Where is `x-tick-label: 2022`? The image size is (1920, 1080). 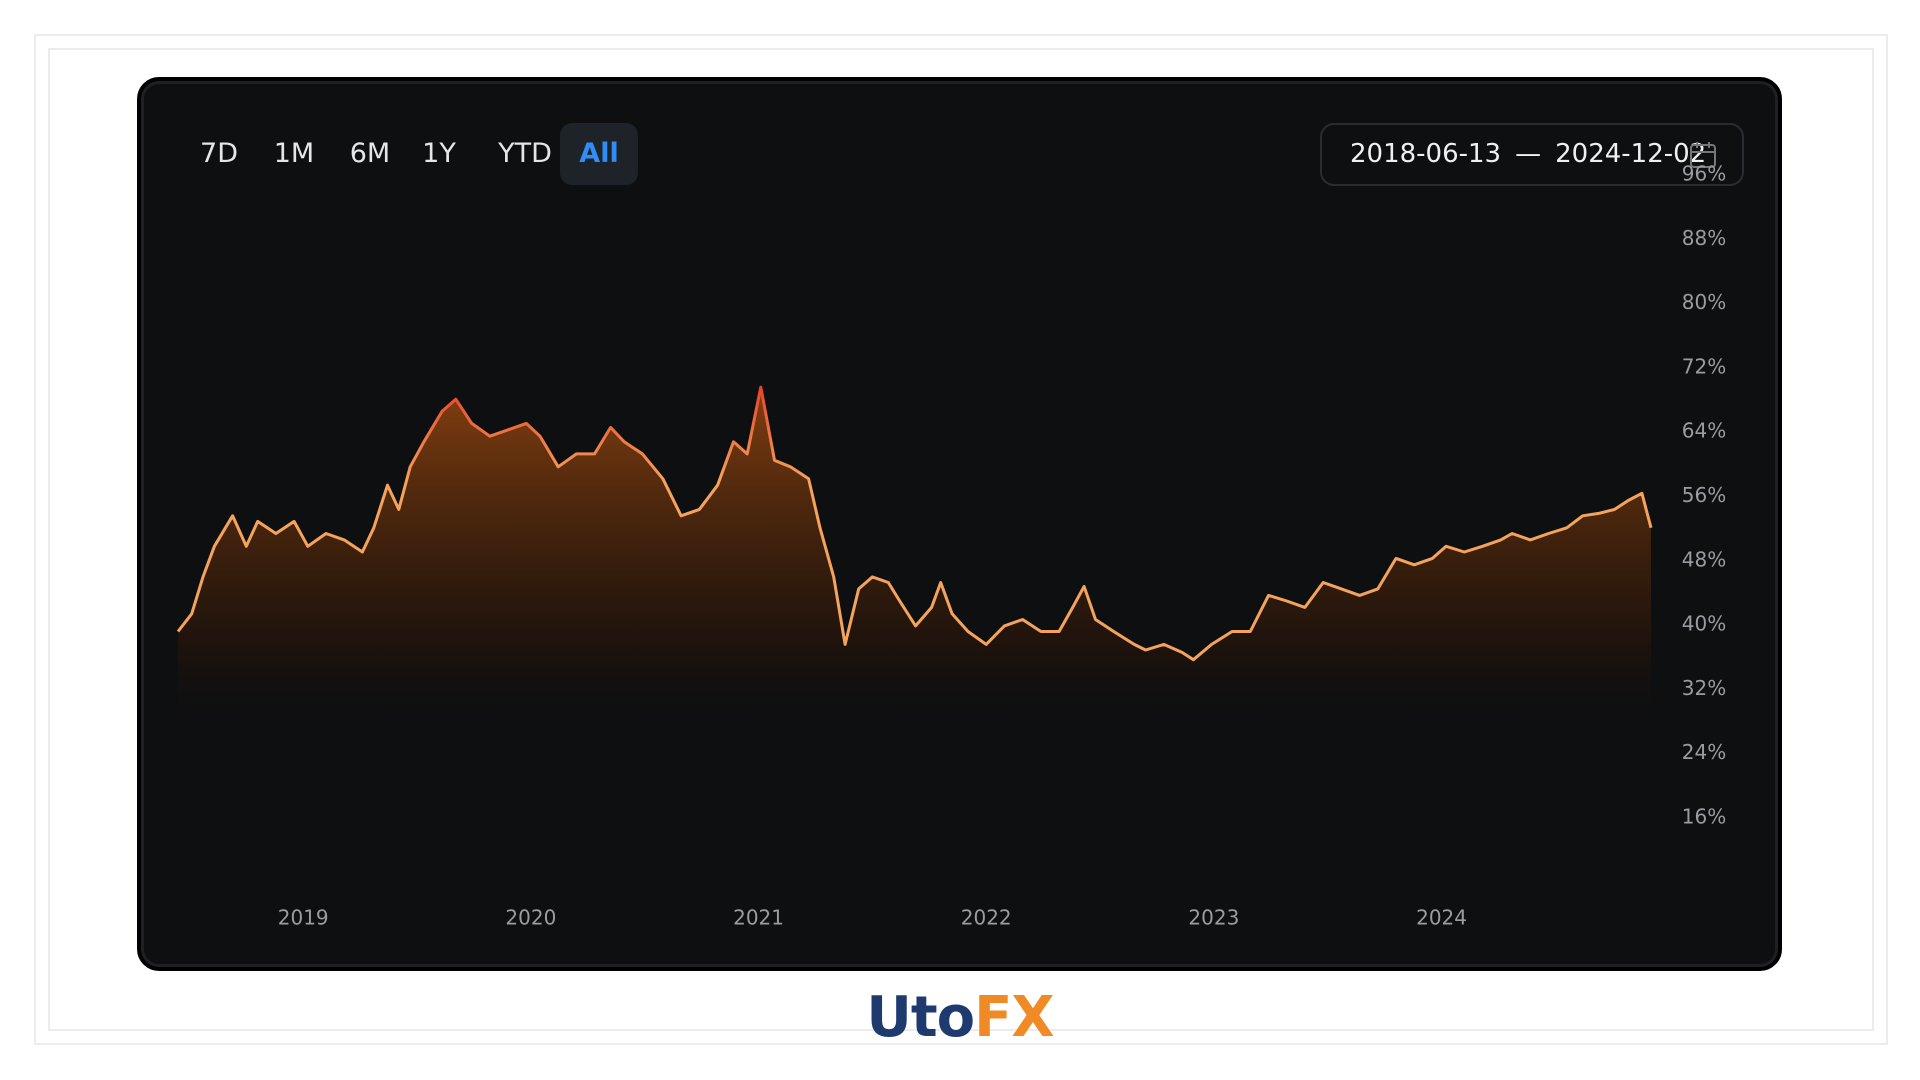 x-tick-label: 2022 is located at coordinates (986, 918).